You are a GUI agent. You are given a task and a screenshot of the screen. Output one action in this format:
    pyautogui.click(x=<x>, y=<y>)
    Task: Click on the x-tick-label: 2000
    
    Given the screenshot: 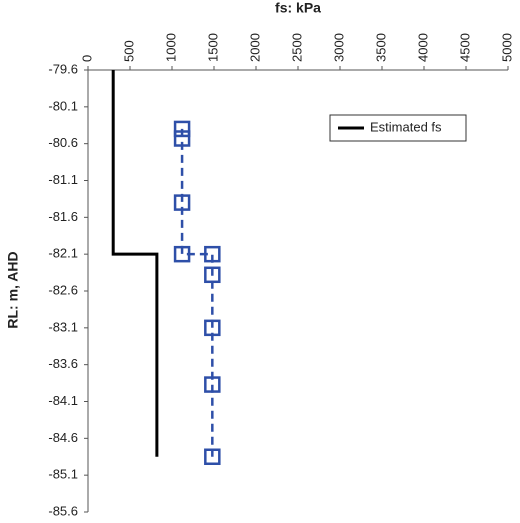 What is the action you would take?
    pyautogui.click(x=254, y=47)
    